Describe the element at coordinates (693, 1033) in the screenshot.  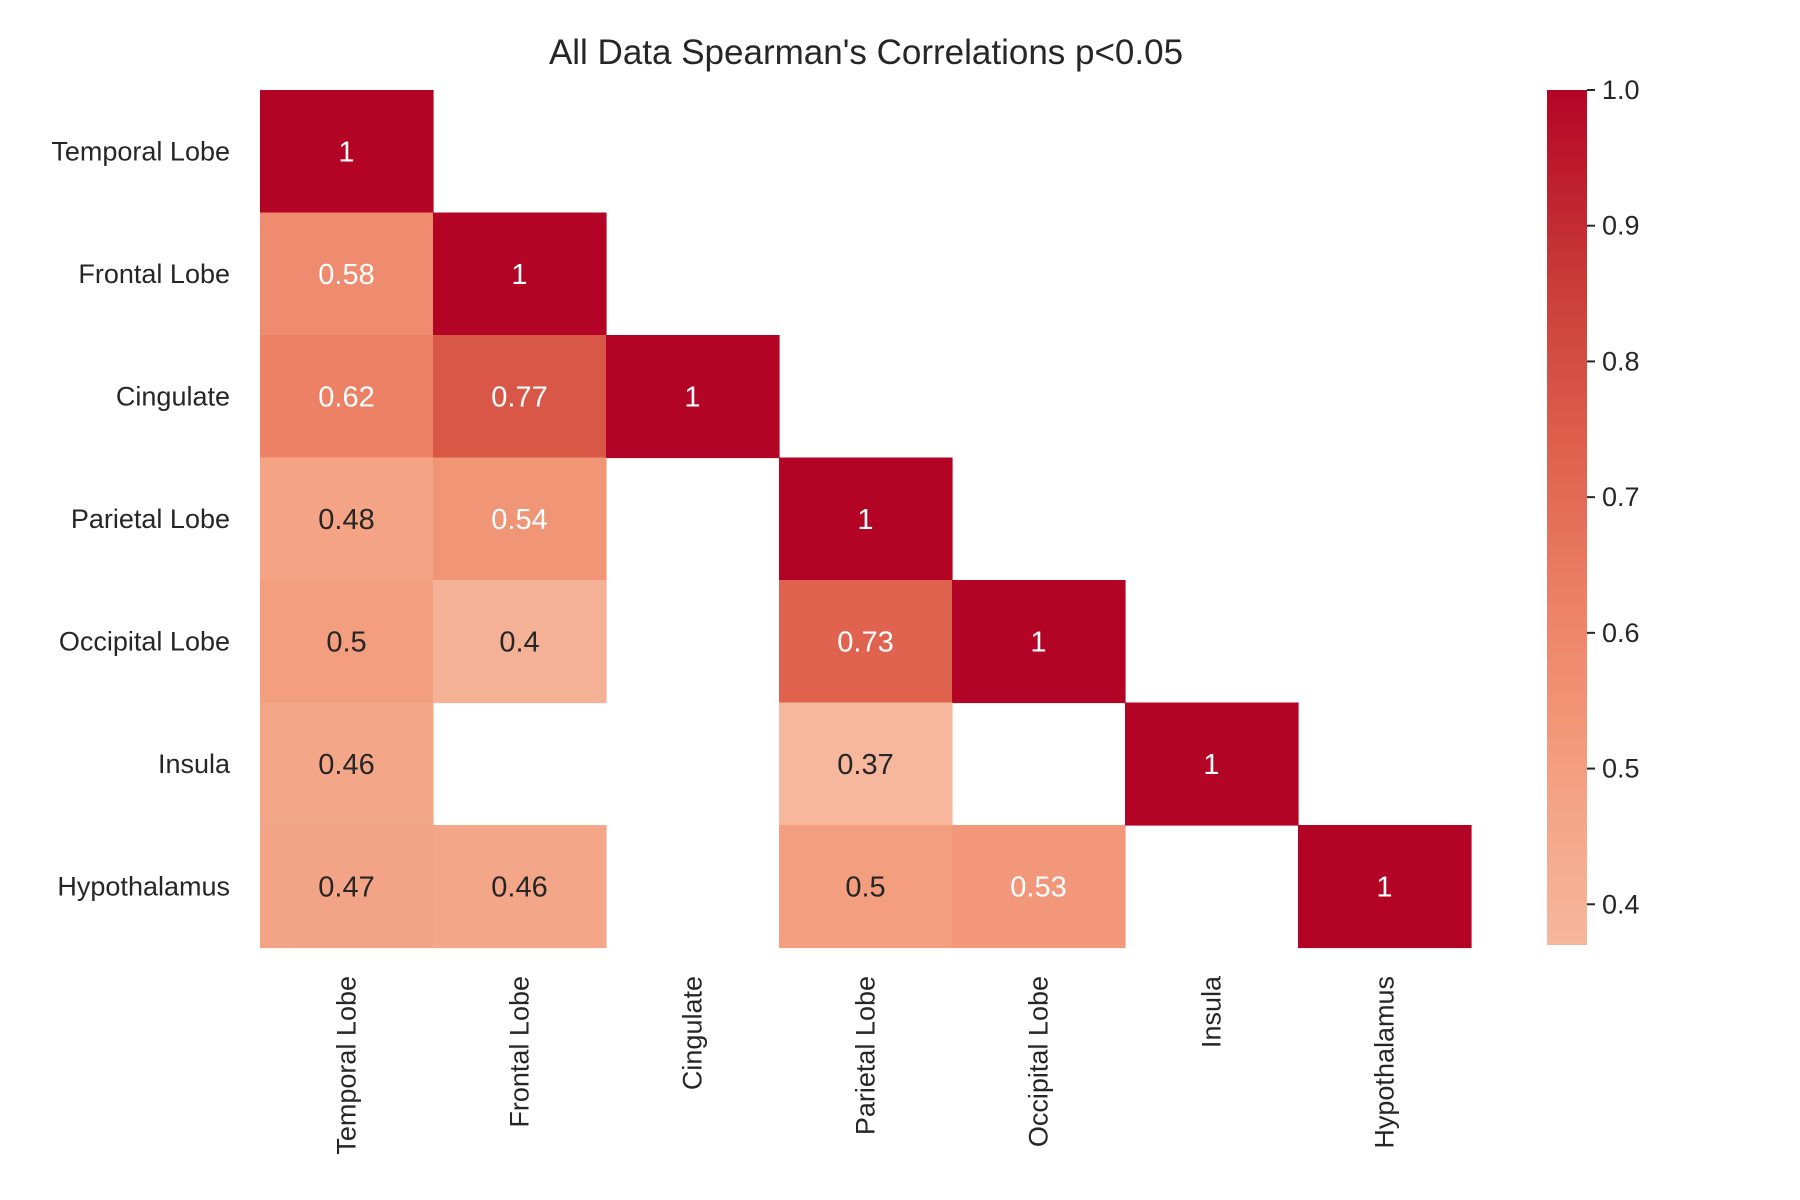
I see `column-label: Cingulate` at that location.